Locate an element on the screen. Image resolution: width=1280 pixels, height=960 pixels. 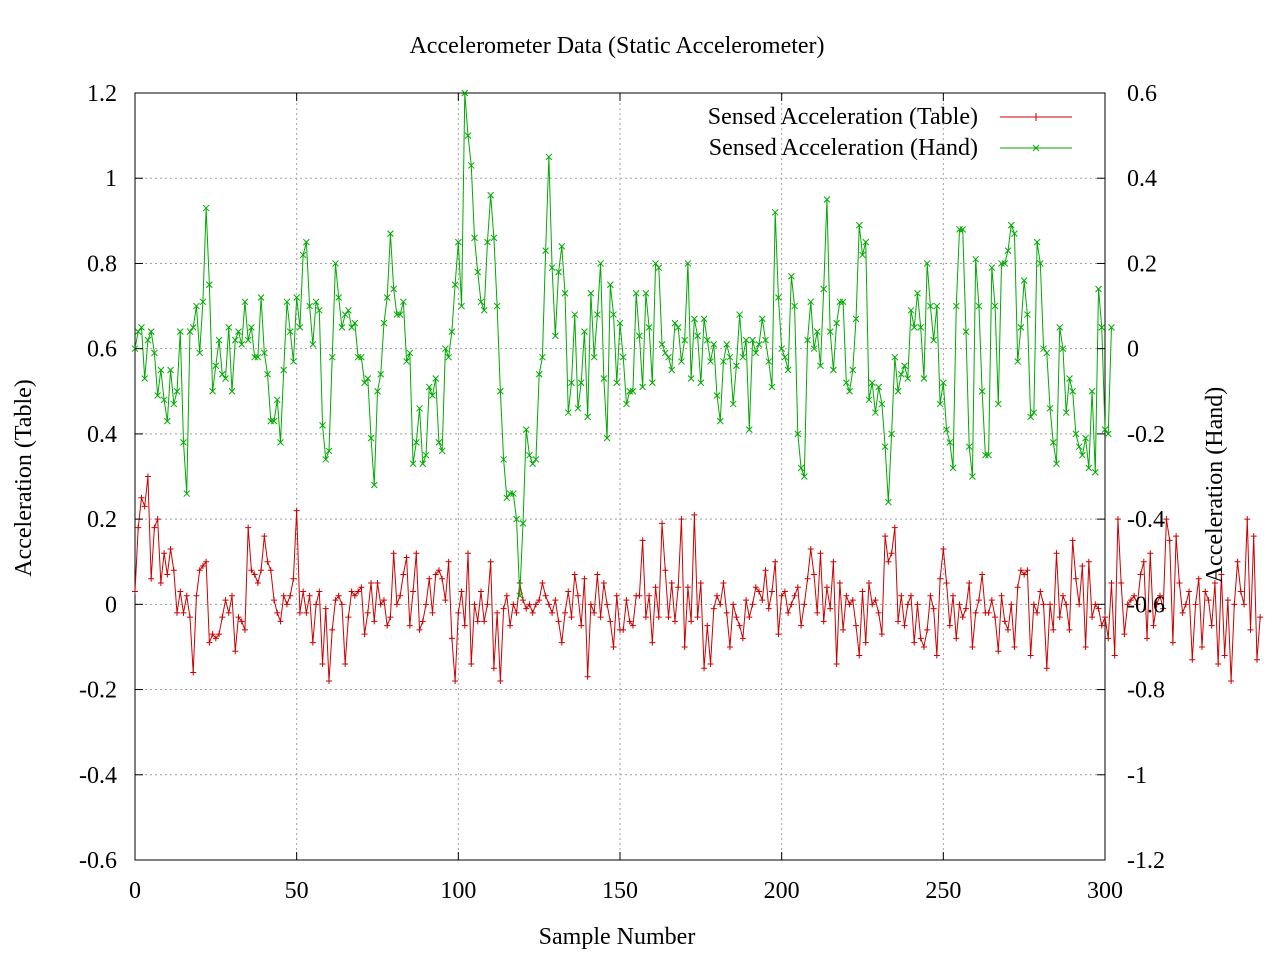
y2-tick-label: -0.4 is located at coordinates (1146, 520).